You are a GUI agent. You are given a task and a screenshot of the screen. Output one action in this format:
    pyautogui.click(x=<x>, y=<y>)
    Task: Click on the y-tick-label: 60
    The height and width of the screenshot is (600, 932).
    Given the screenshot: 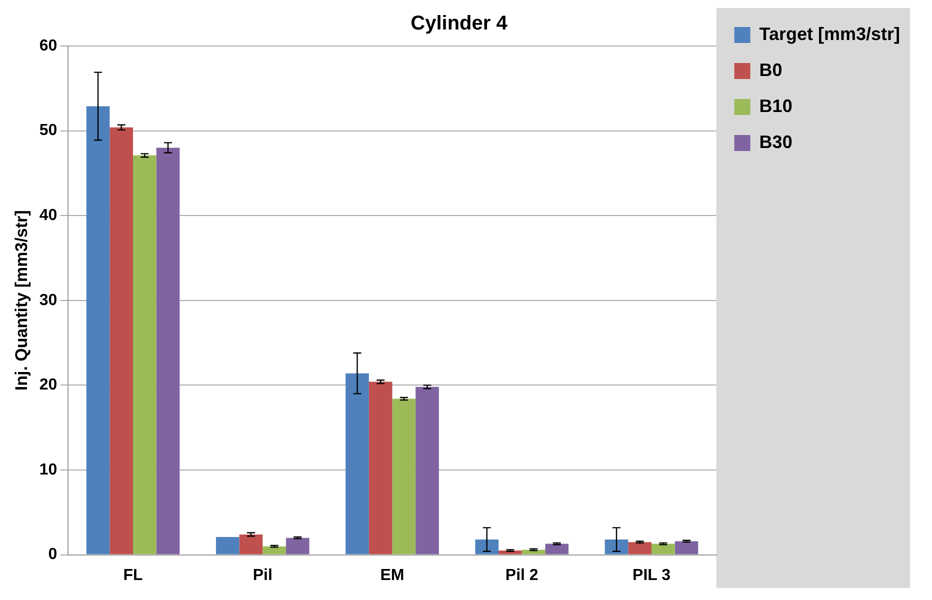 What is the action you would take?
    pyautogui.click(x=48, y=45)
    